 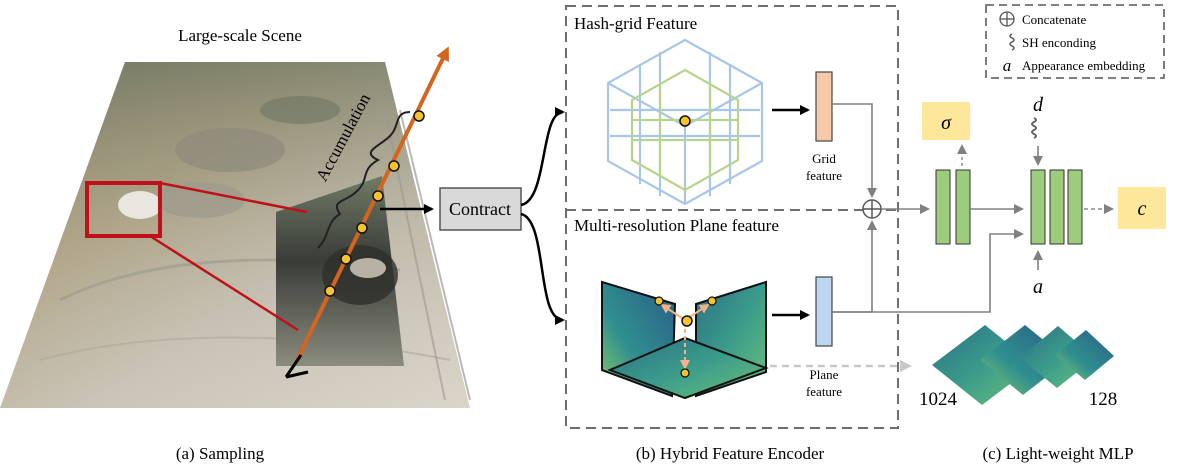 What do you see at coordinates (300, 110) in the screenshot?
I see `vegetation` at bounding box center [300, 110].